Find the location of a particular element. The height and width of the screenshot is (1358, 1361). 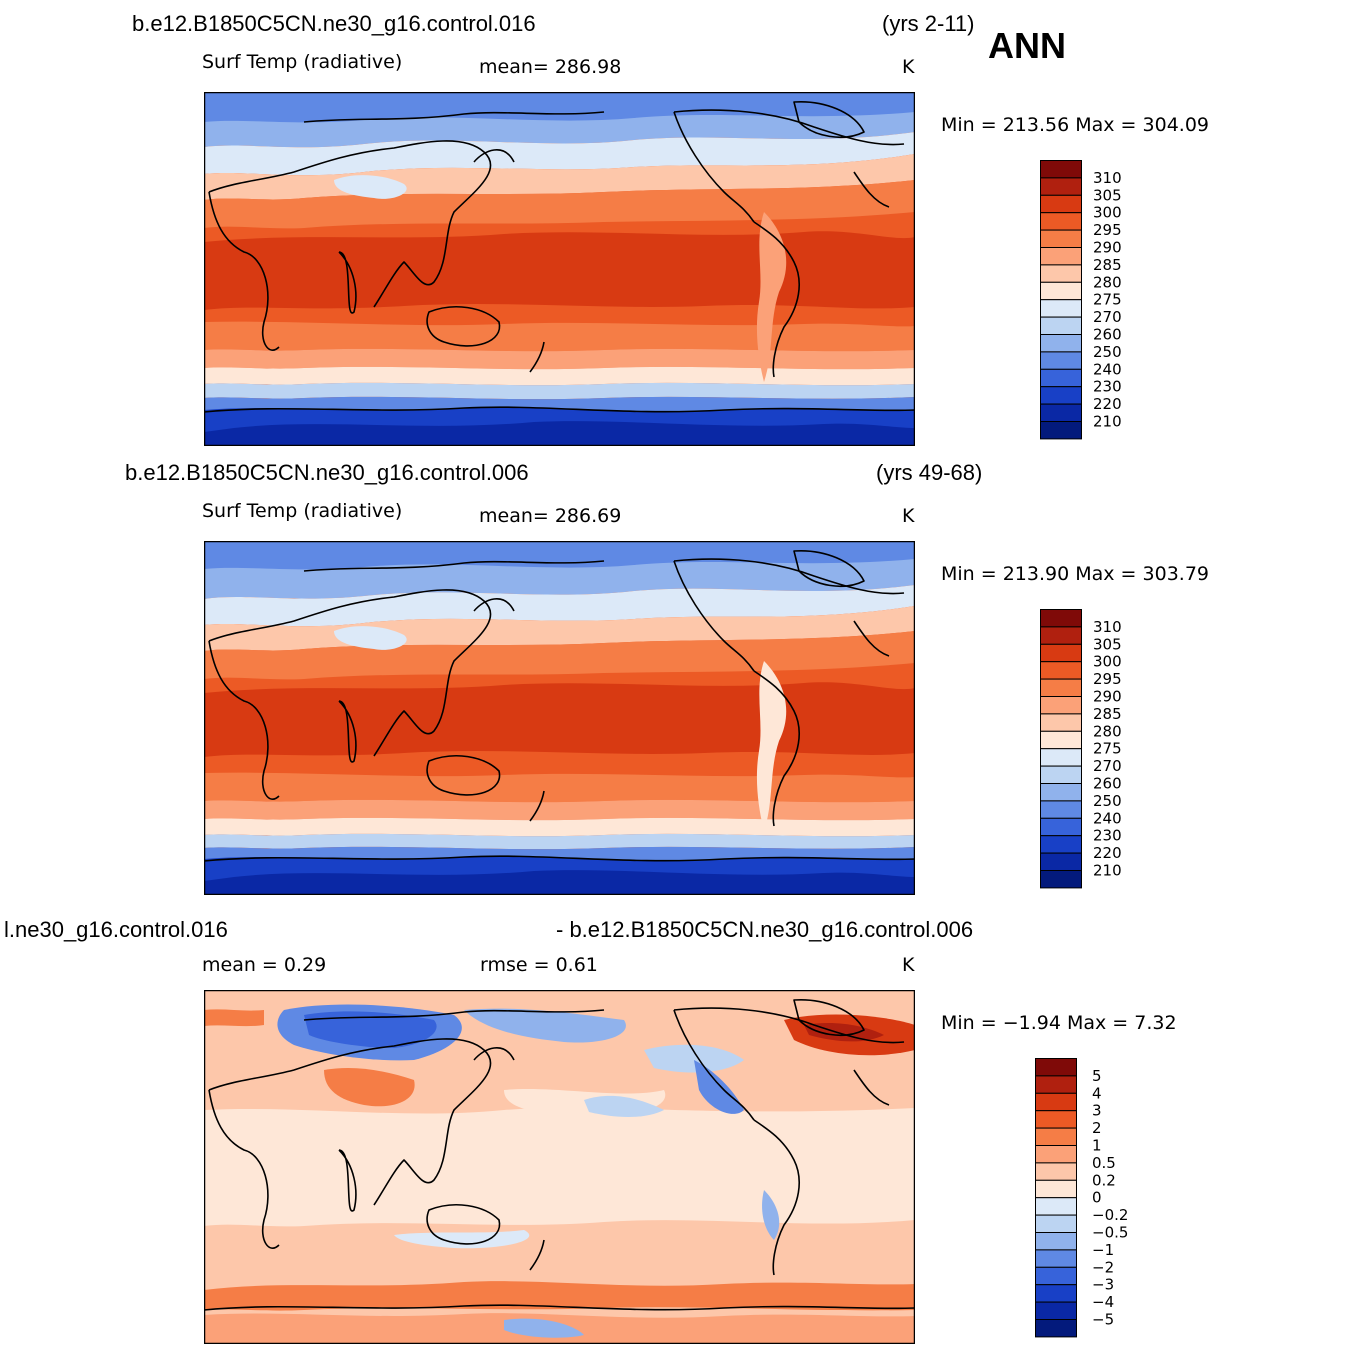

colorbar-label: 0 is located at coordinates (1097, 1198).